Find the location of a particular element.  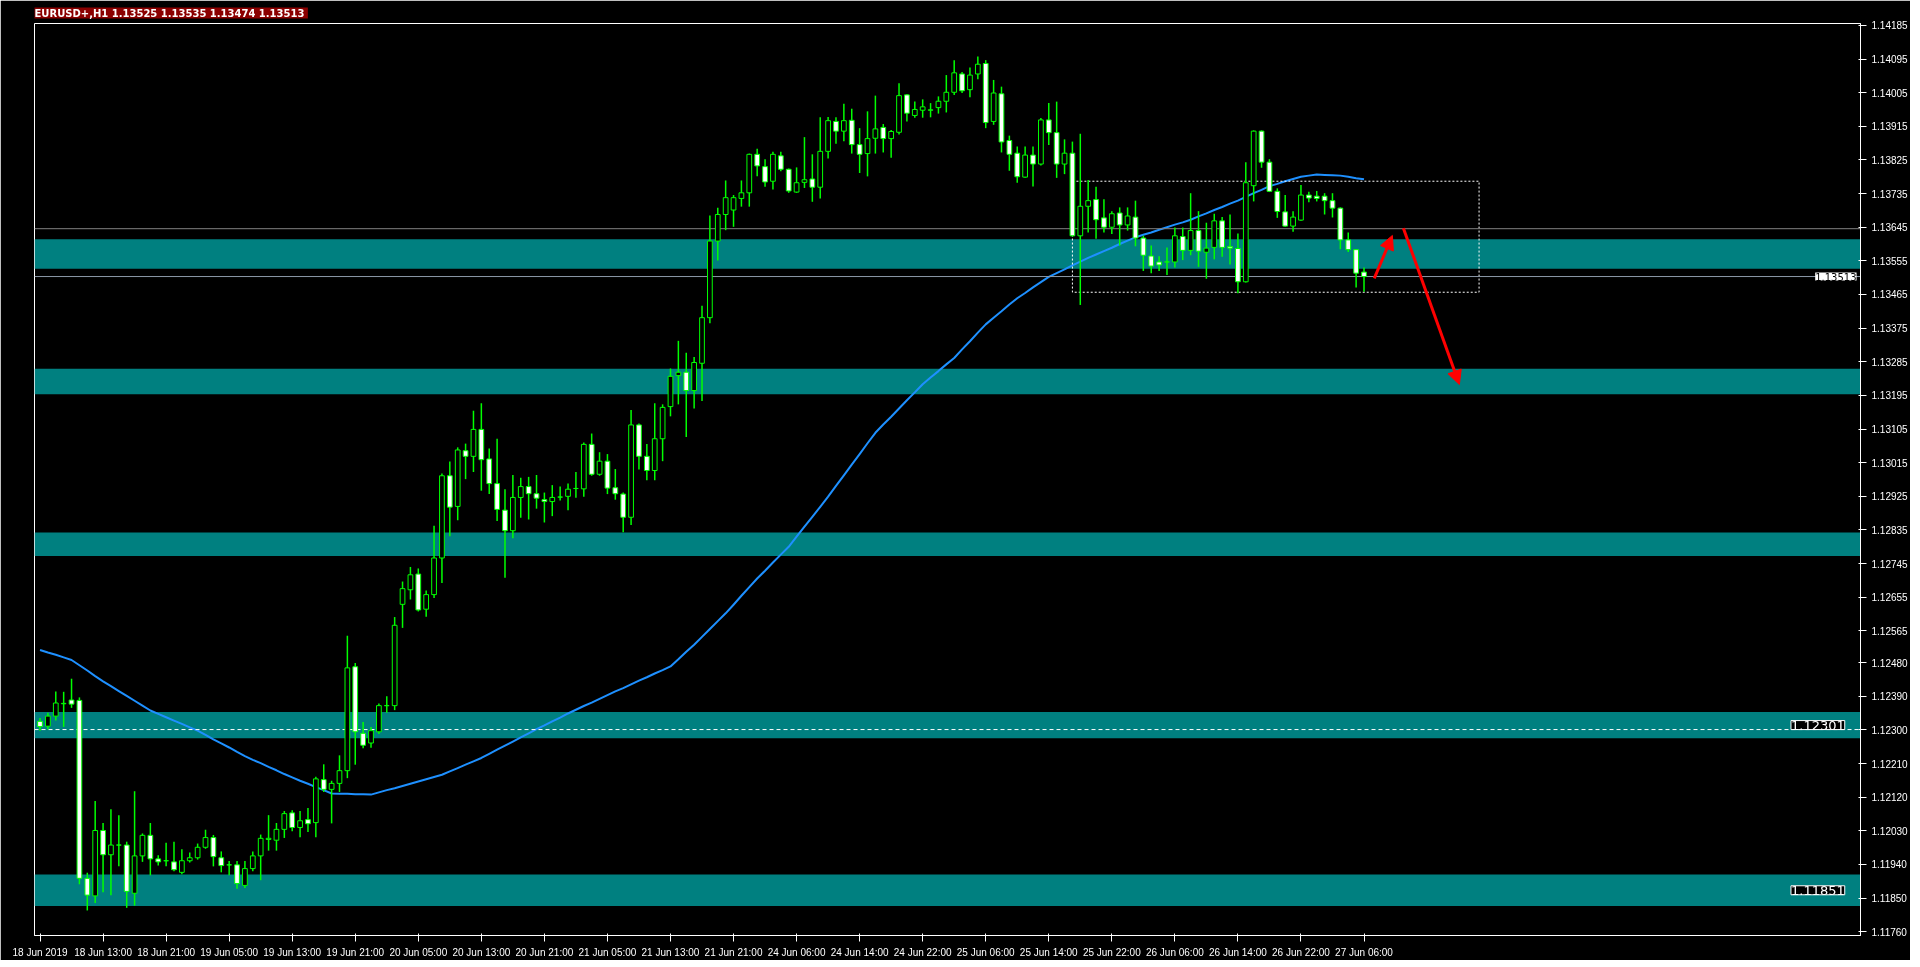

x-tick-label: 18 Jun 13:00 is located at coordinates (103, 952).